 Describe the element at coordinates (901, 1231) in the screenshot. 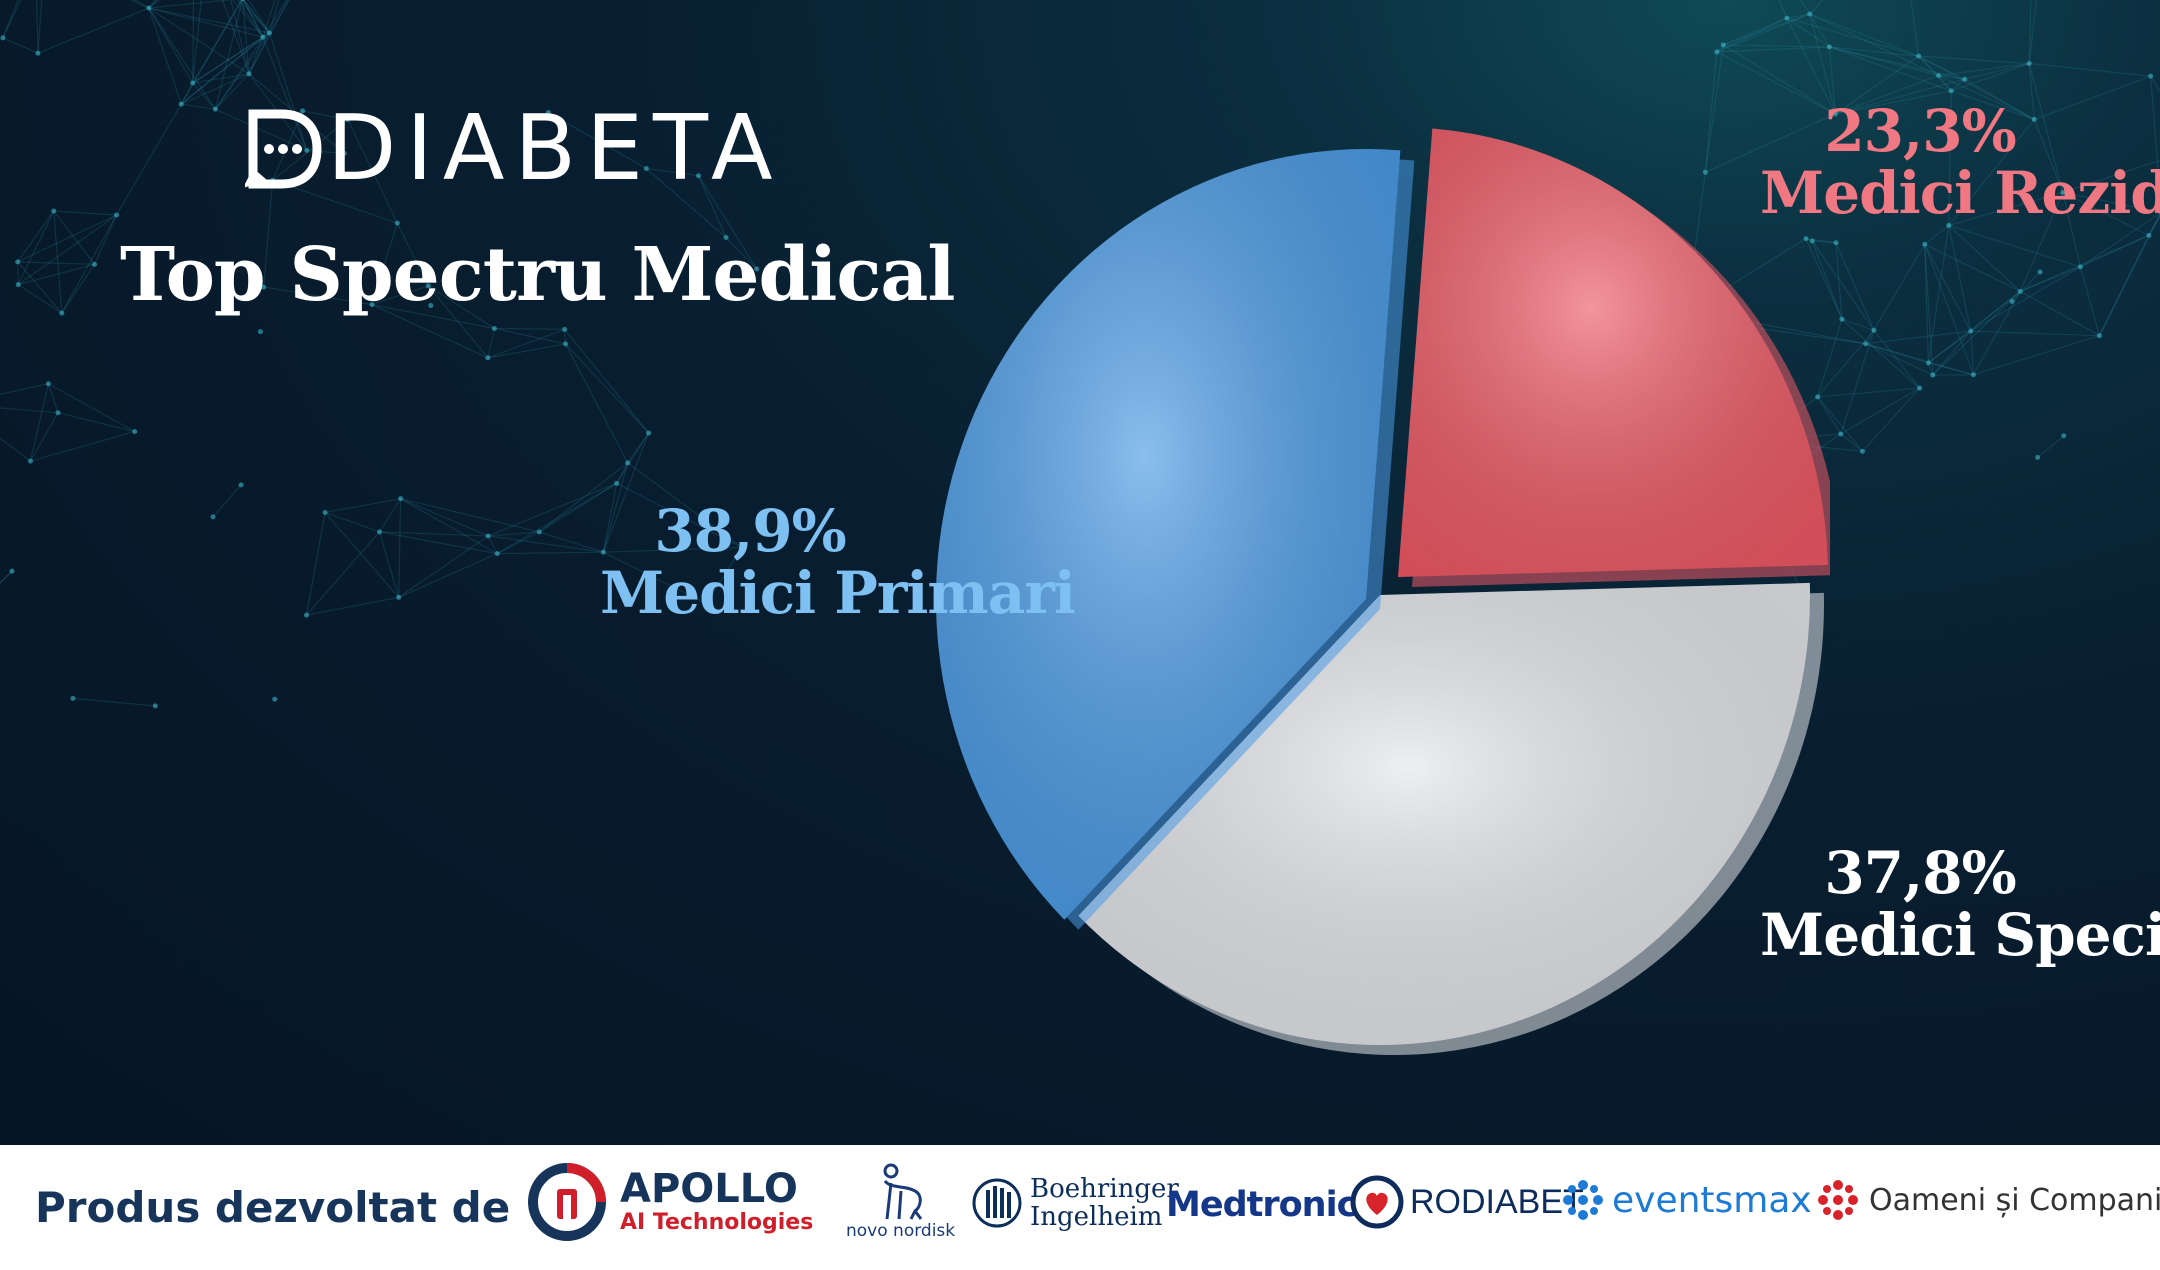

I see `novo-nordisk-text: novo nordisk` at that location.